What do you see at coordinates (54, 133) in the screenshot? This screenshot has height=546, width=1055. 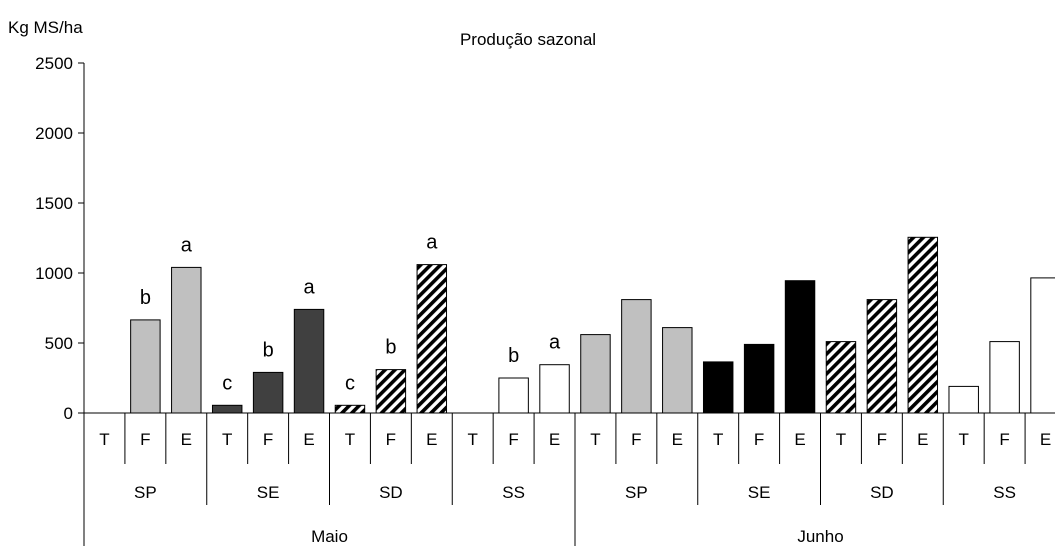 I see `y-tick-label: 2000` at bounding box center [54, 133].